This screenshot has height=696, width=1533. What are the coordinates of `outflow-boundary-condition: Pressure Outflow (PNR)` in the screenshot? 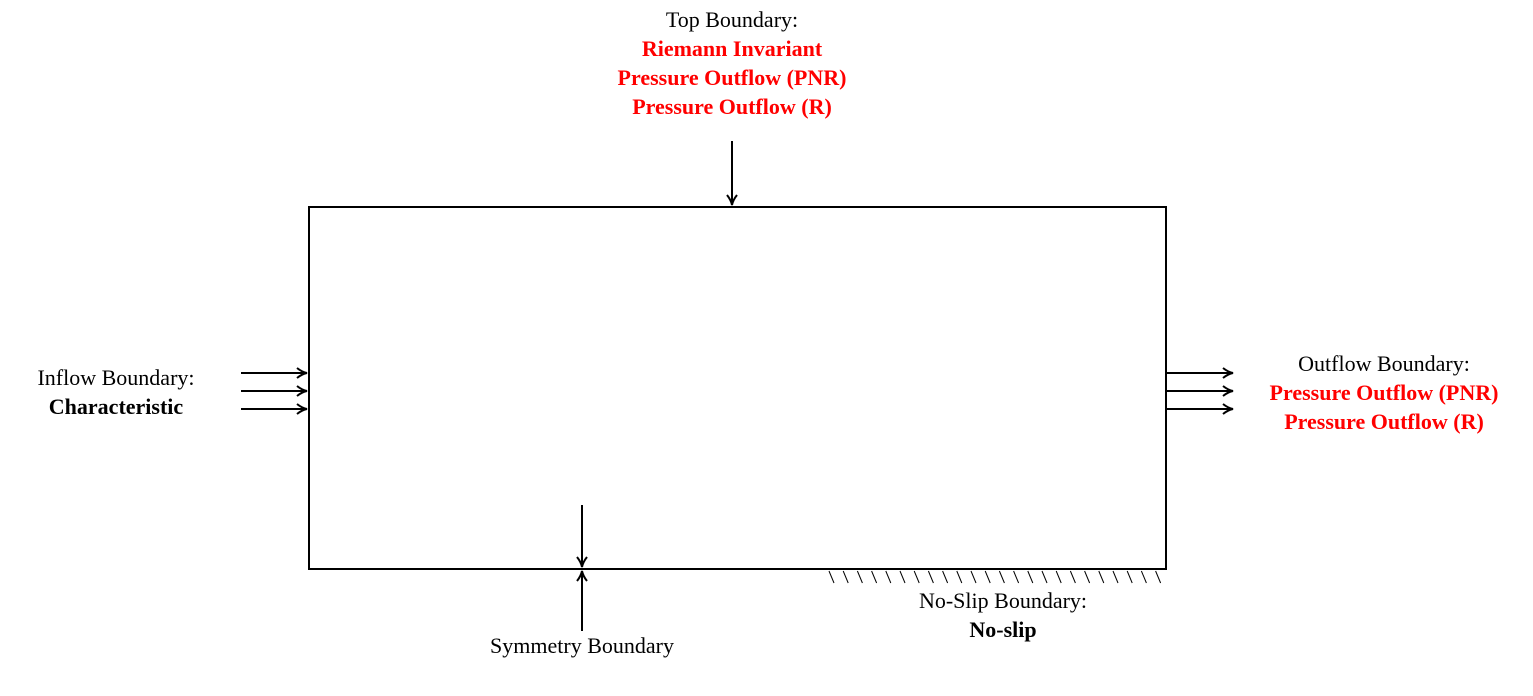 It's located at (1384, 392).